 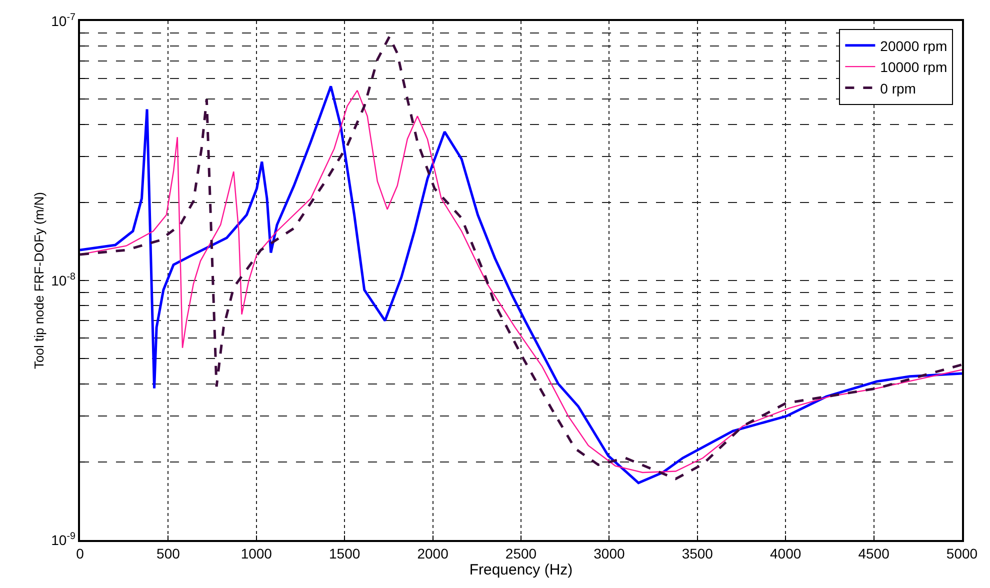 I want to click on legend-label: 10000 rpm, so click(x=914, y=67).